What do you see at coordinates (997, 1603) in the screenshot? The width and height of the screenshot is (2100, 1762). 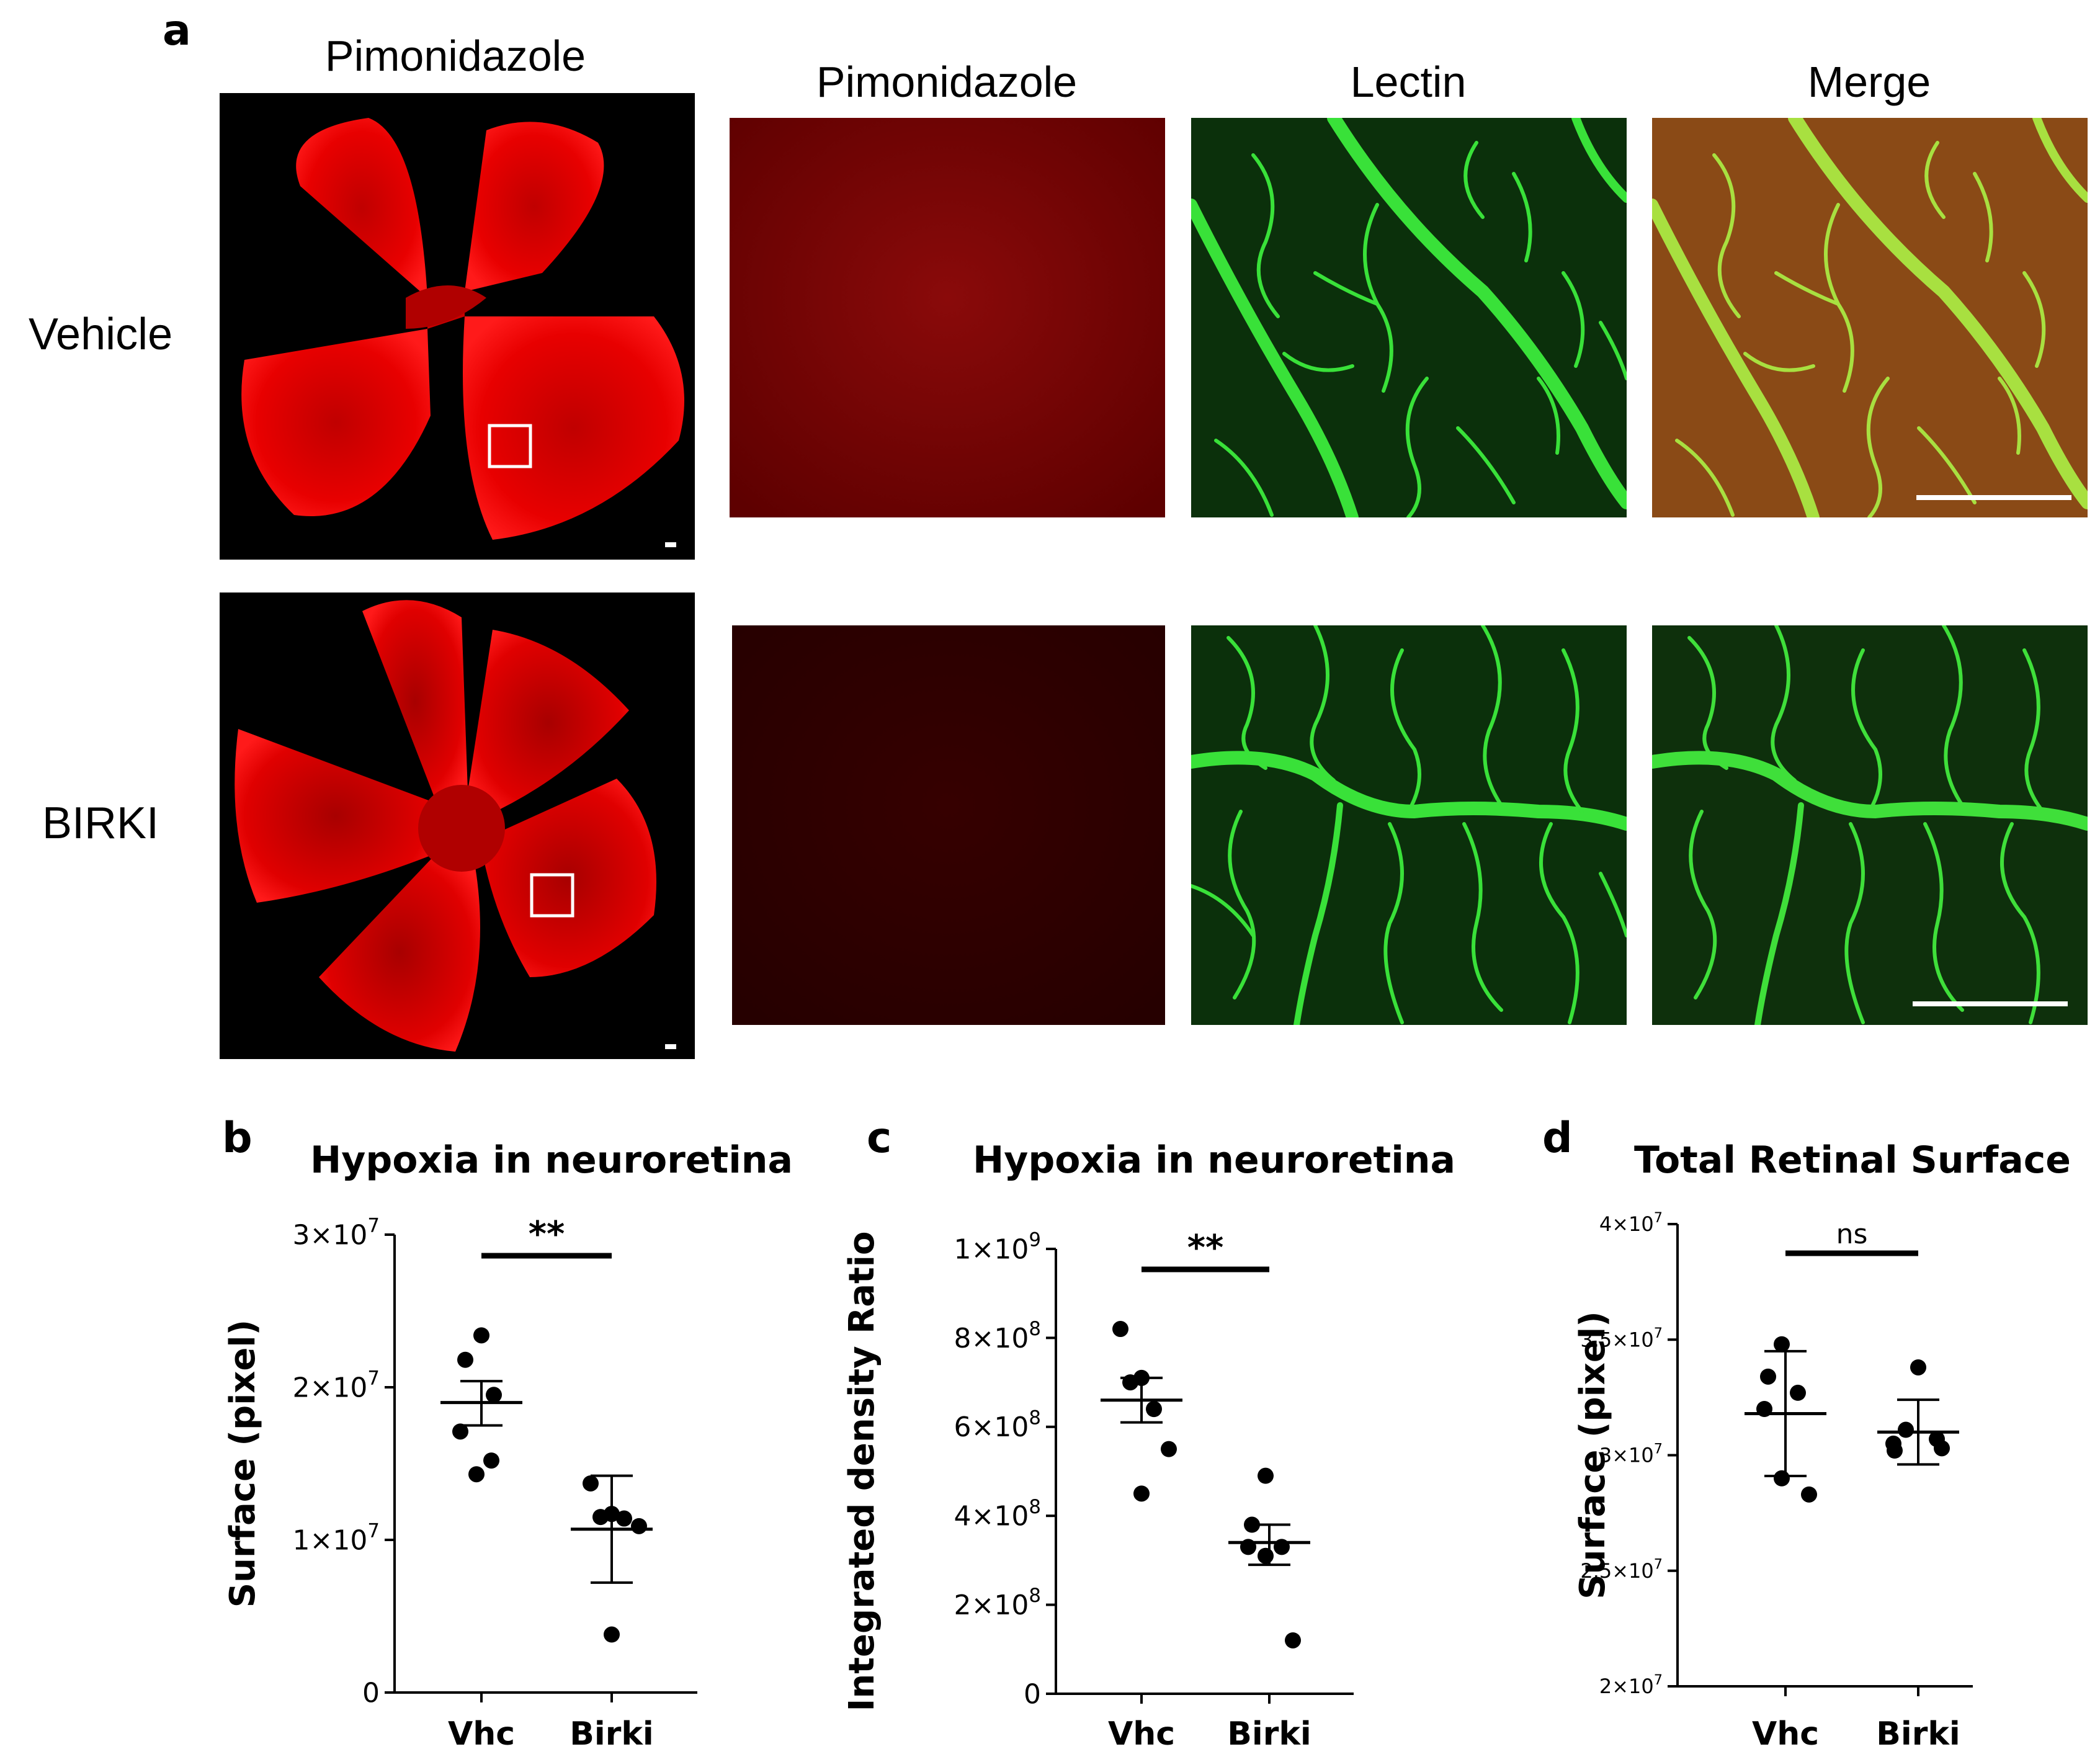 I see `chart-c-y-tick-label: 2×10⁸` at bounding box center [997, 1603].